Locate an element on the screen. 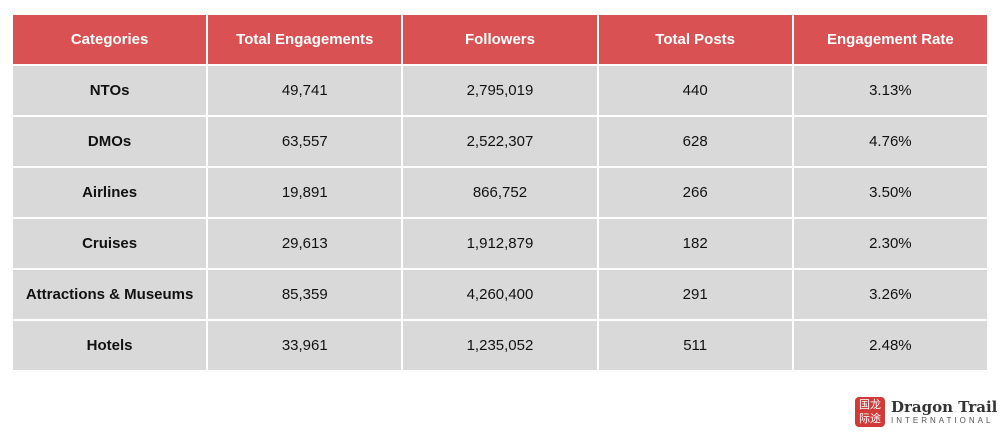  header-total-engagements: Total Engagements is located at coordinates (305, 39).